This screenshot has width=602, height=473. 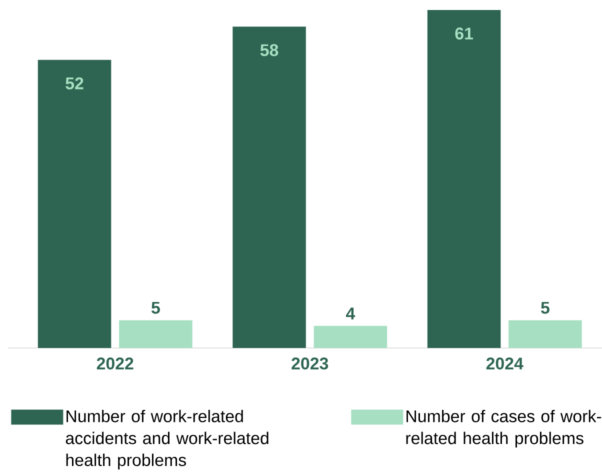 I want to click on x-tick-label: 2024, so click(x=505, y=364).